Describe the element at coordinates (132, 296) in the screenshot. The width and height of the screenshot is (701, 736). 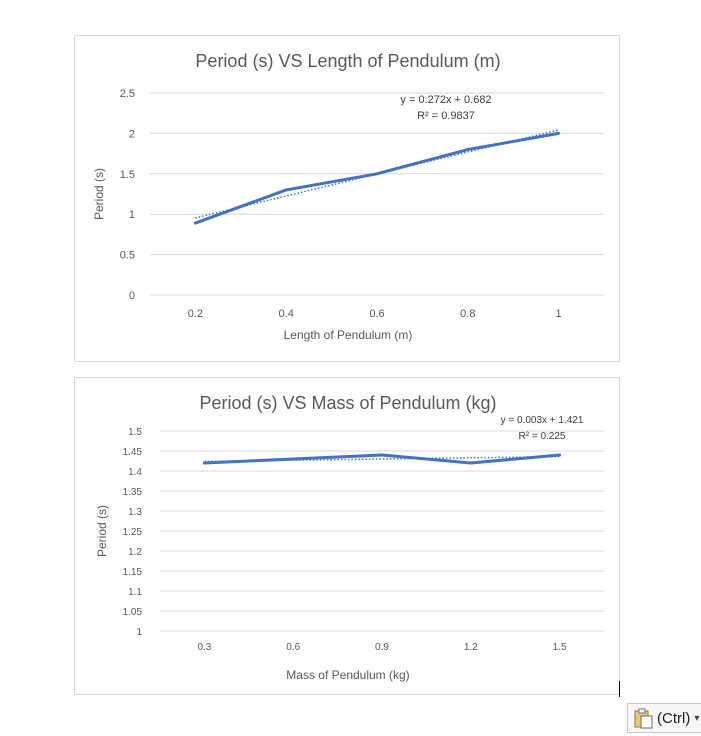
I see `y-tick-label: 0` at that location.